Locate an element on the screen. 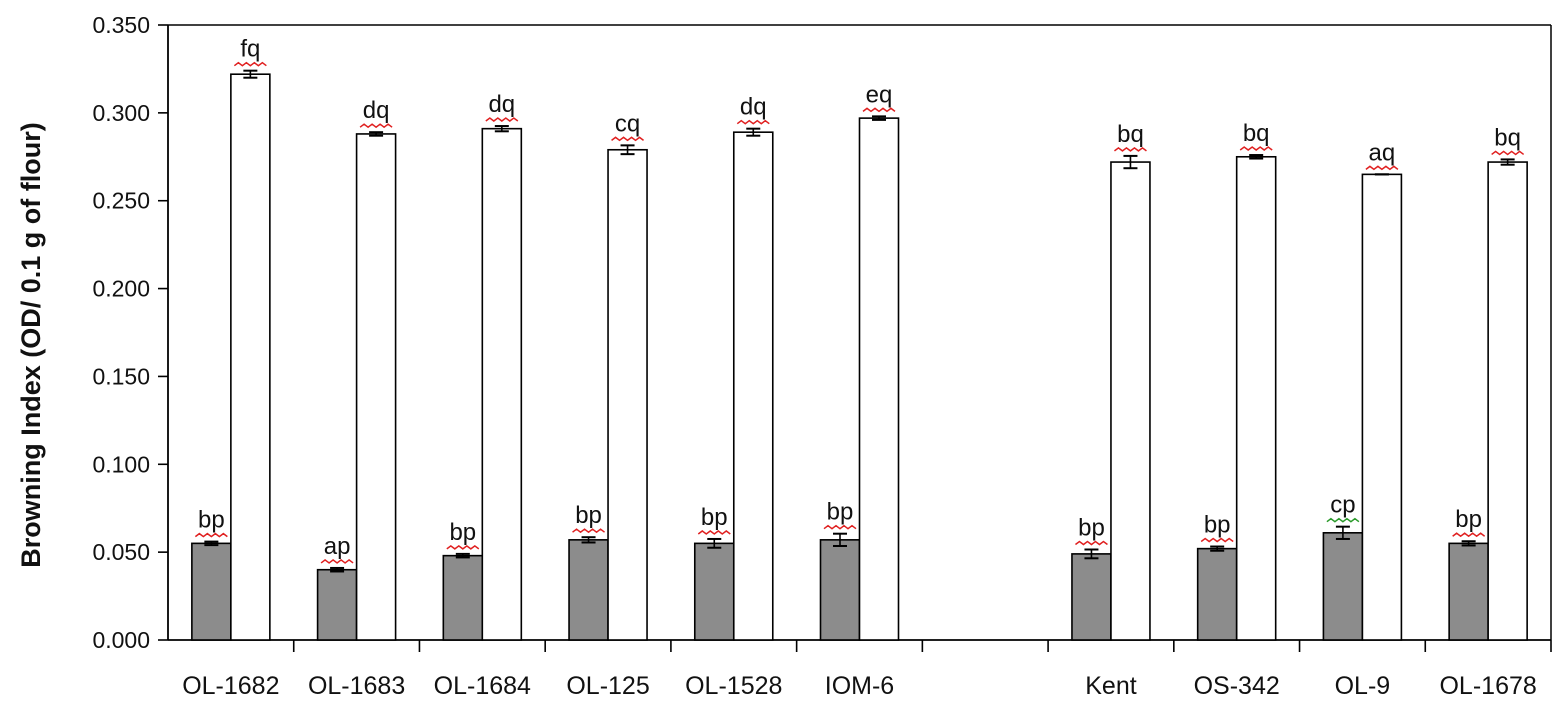 This screenshot has height=701, width=1556. y-tick-label: 0.350 is located at coordinates (121, 25).